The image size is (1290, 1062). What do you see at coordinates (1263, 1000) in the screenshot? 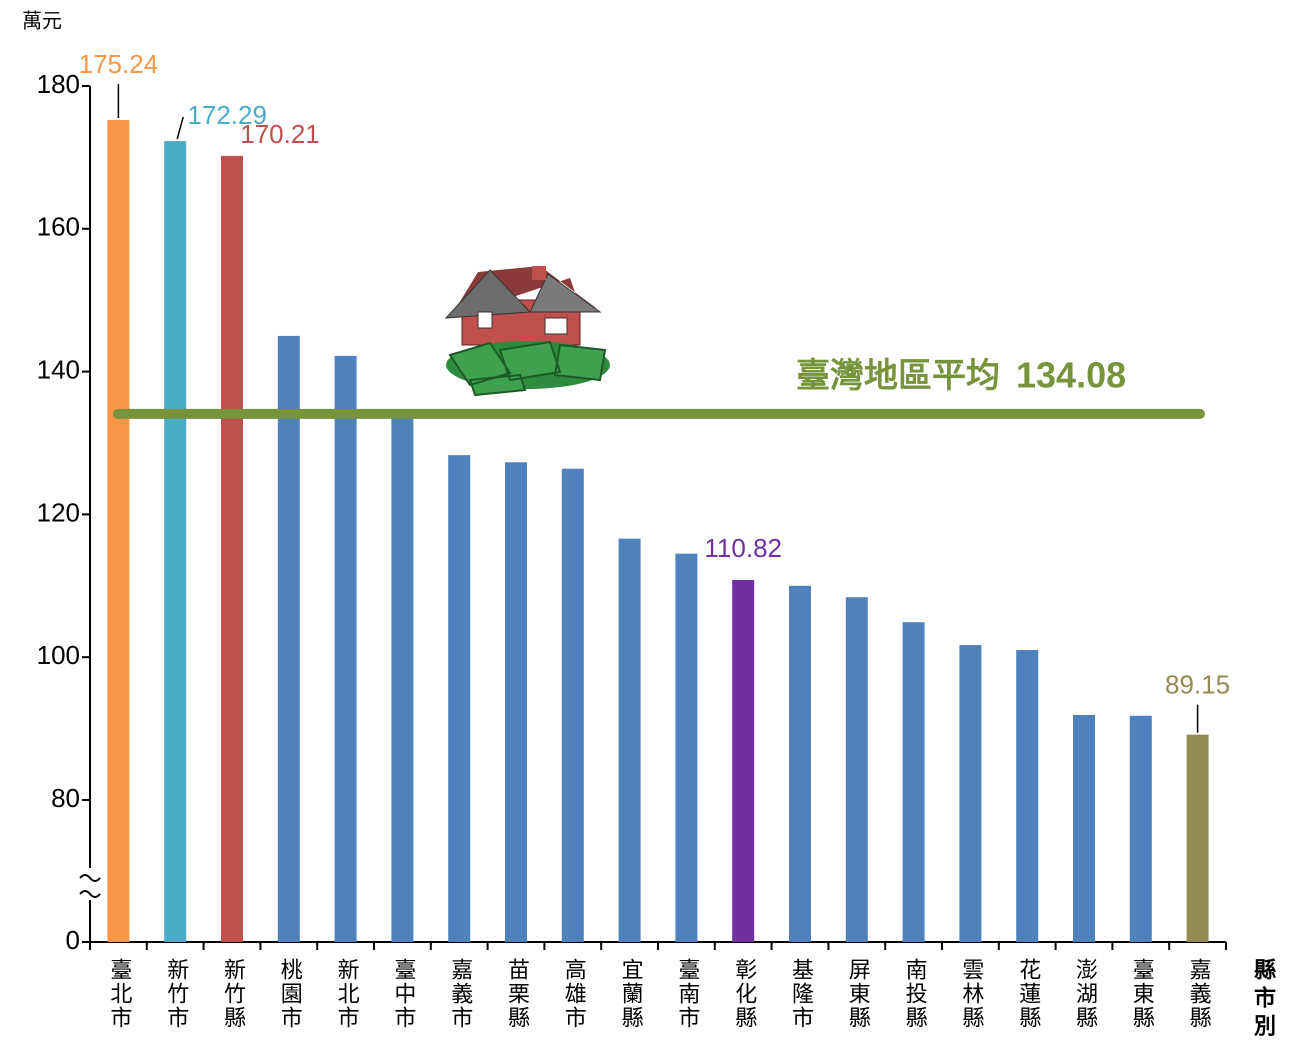
I see `x-axis-title: 縣市別` at bounding box center [1263, 1000].